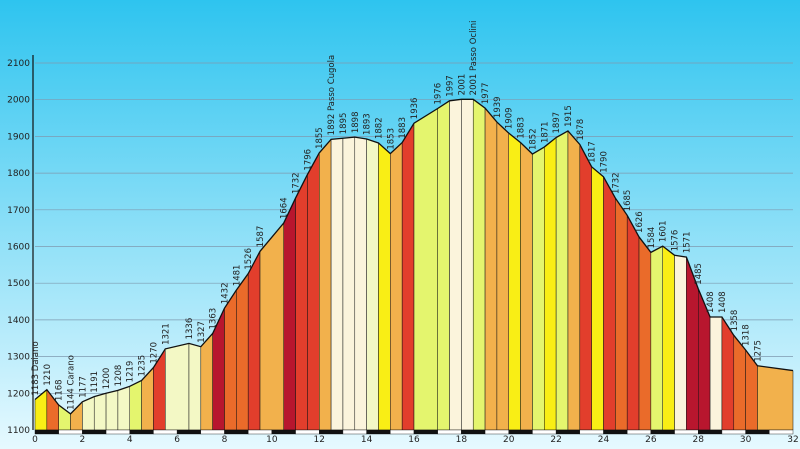  Describe the element at coordinates (214, 319) in the screenshot. I see `elevation-label: 1363` at that location.